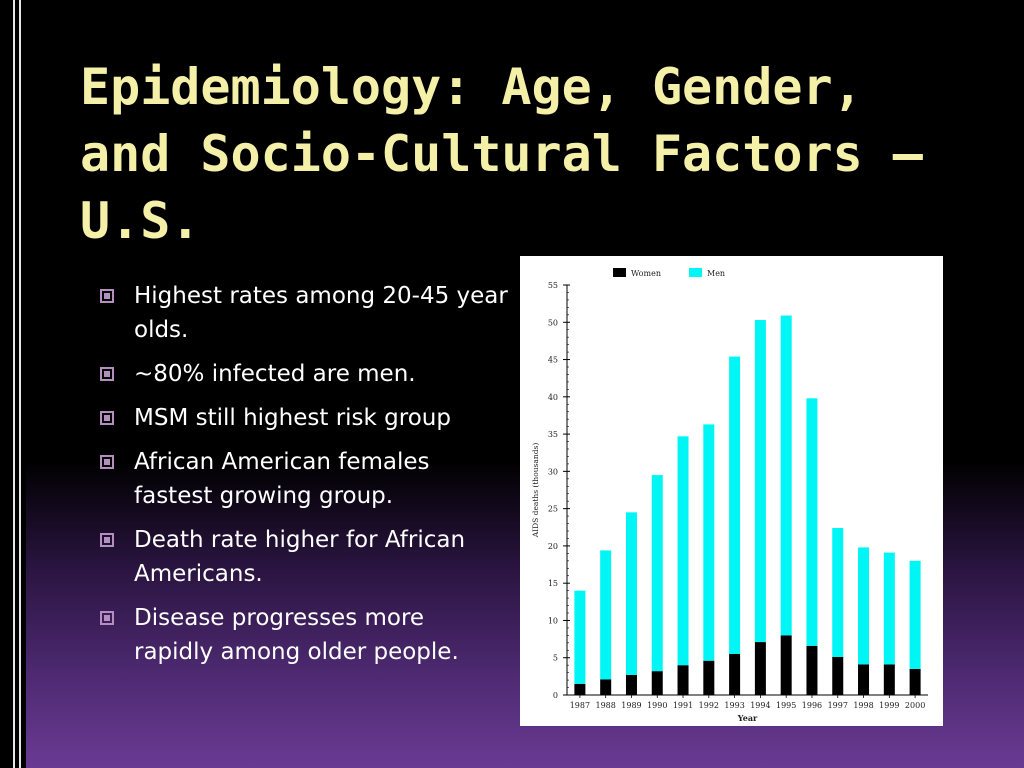 The width and height of the screenshot is (1024, 768). I want to click on x-tick-label-1994: 1994, so click(760, 705).